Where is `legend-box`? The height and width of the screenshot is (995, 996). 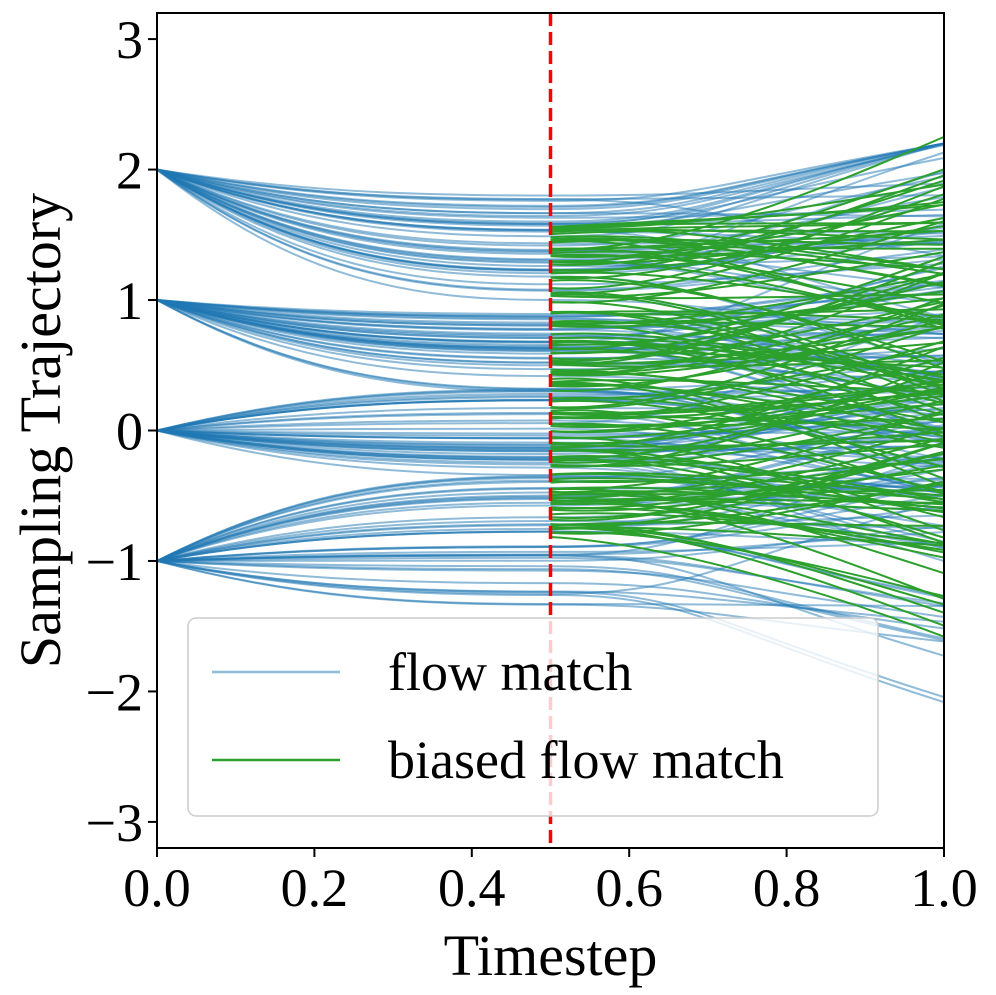
legend-box is located at coordinates (533, 717).